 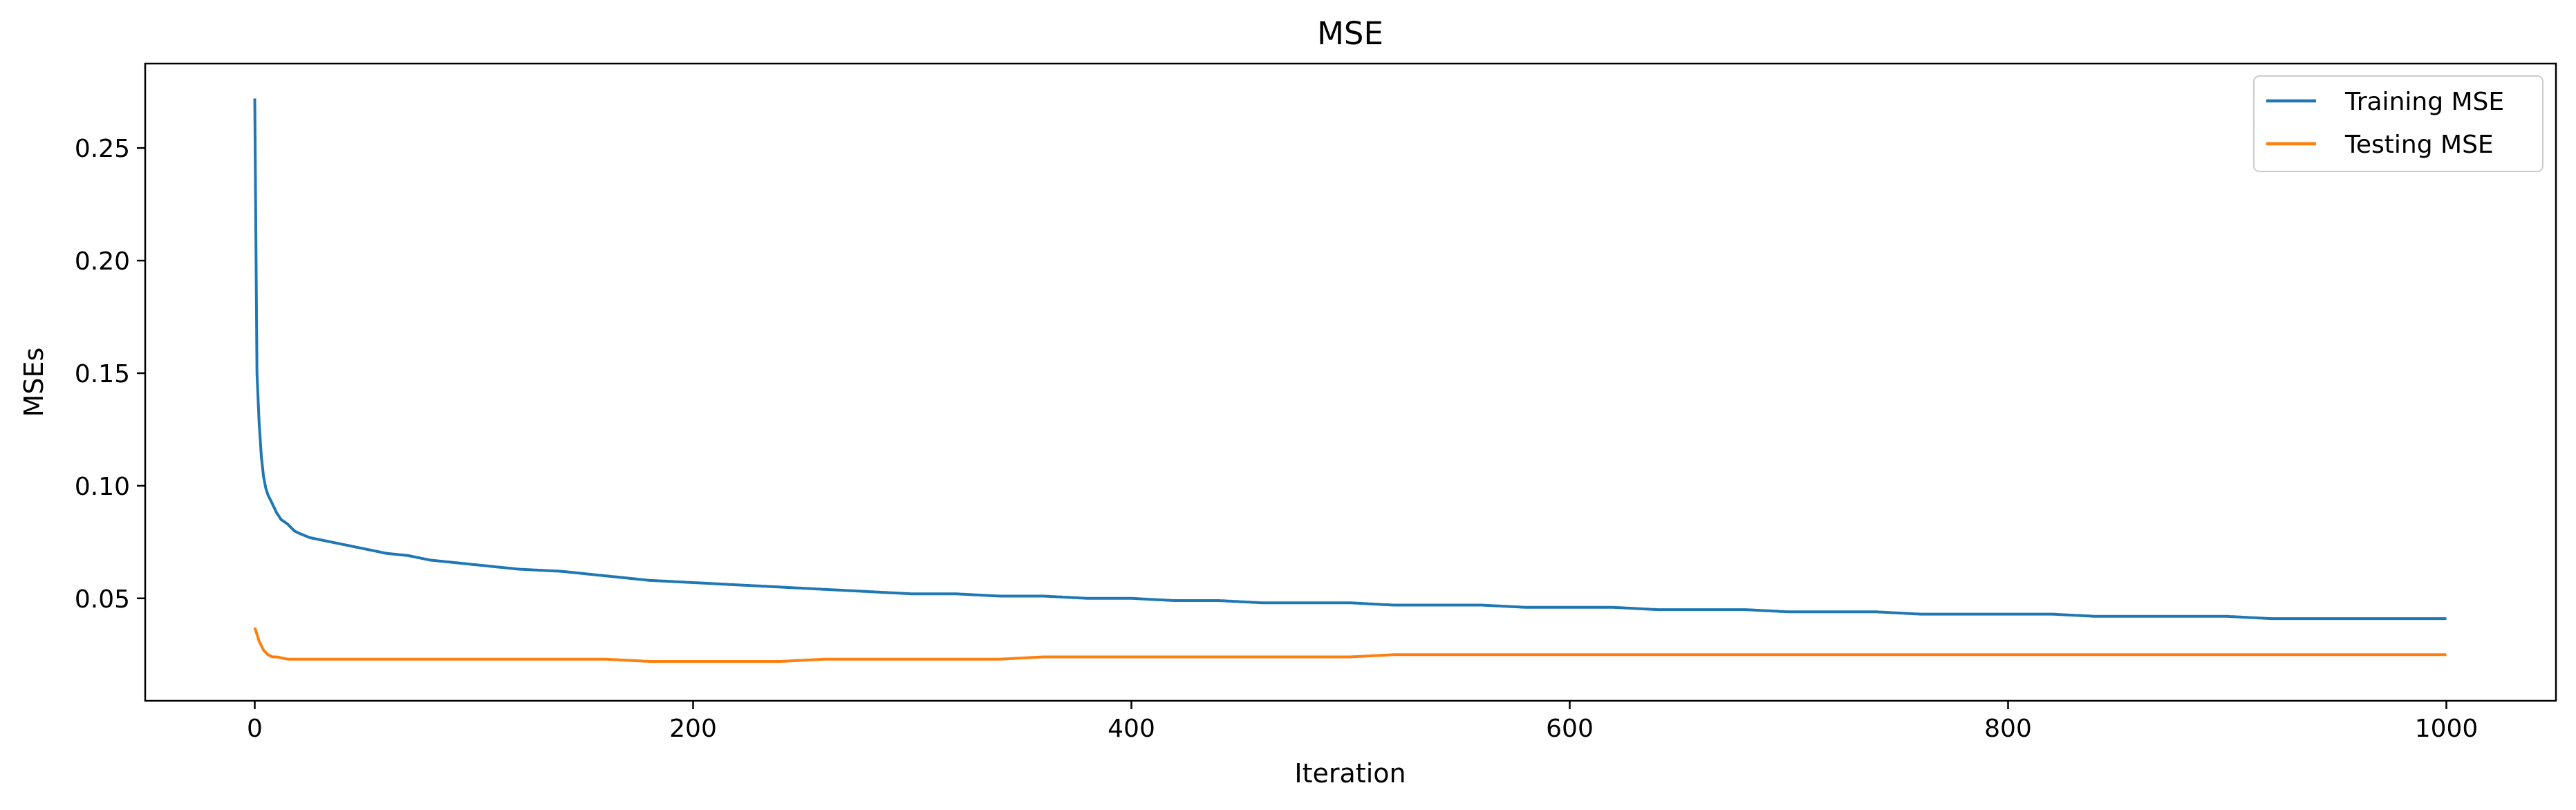 I want to click on y-tick-label: 0.15, so click(x=102, y=374).